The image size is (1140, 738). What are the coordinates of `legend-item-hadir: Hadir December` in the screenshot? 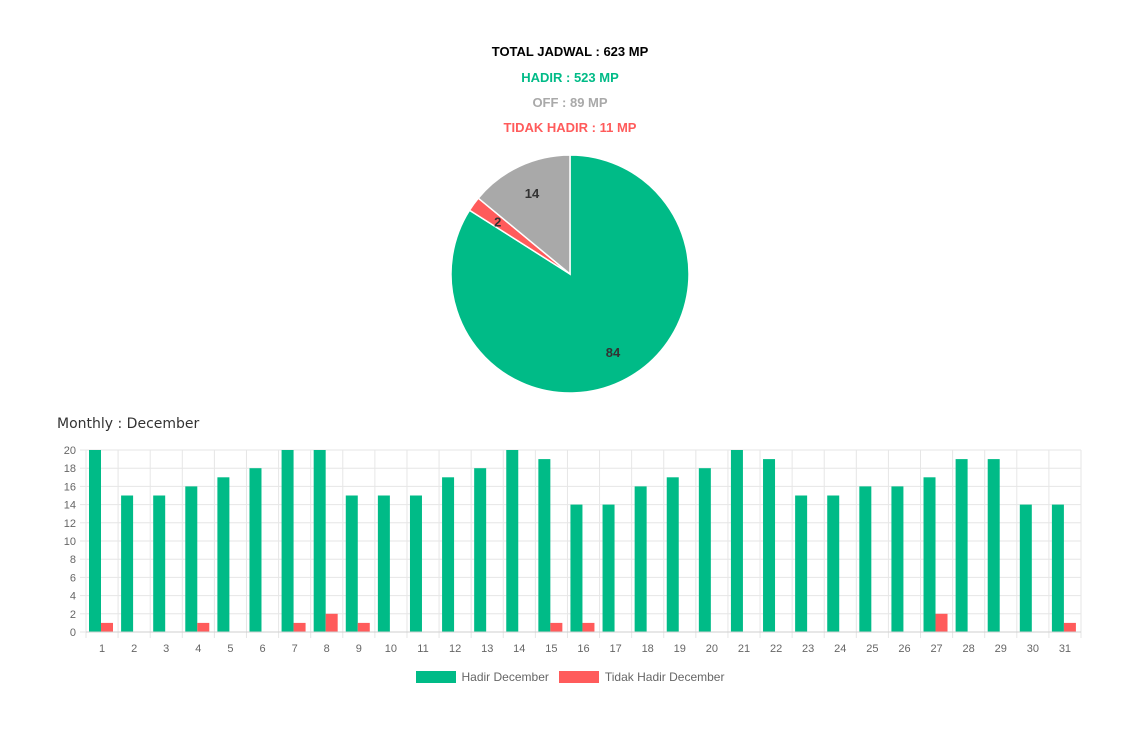 It's located at (482, 677).